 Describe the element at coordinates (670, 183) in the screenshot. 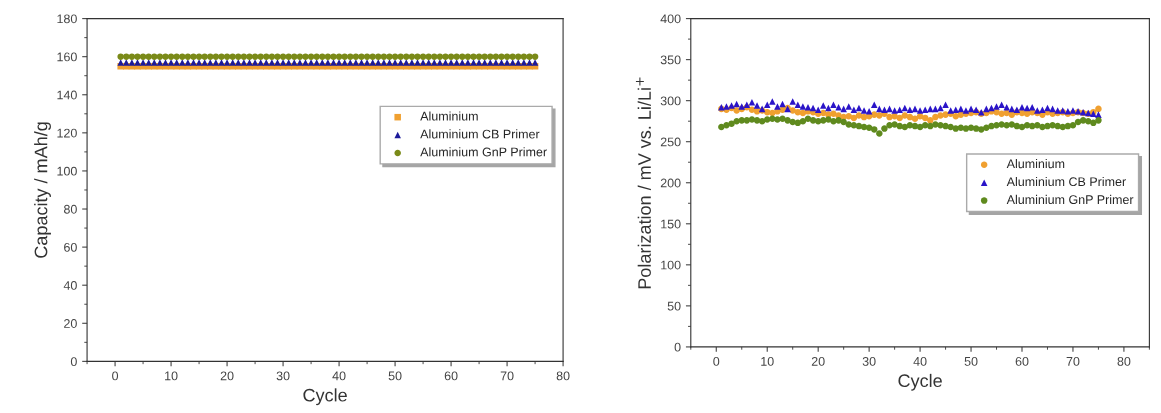

I see `y-tick-label: 200` at that location.